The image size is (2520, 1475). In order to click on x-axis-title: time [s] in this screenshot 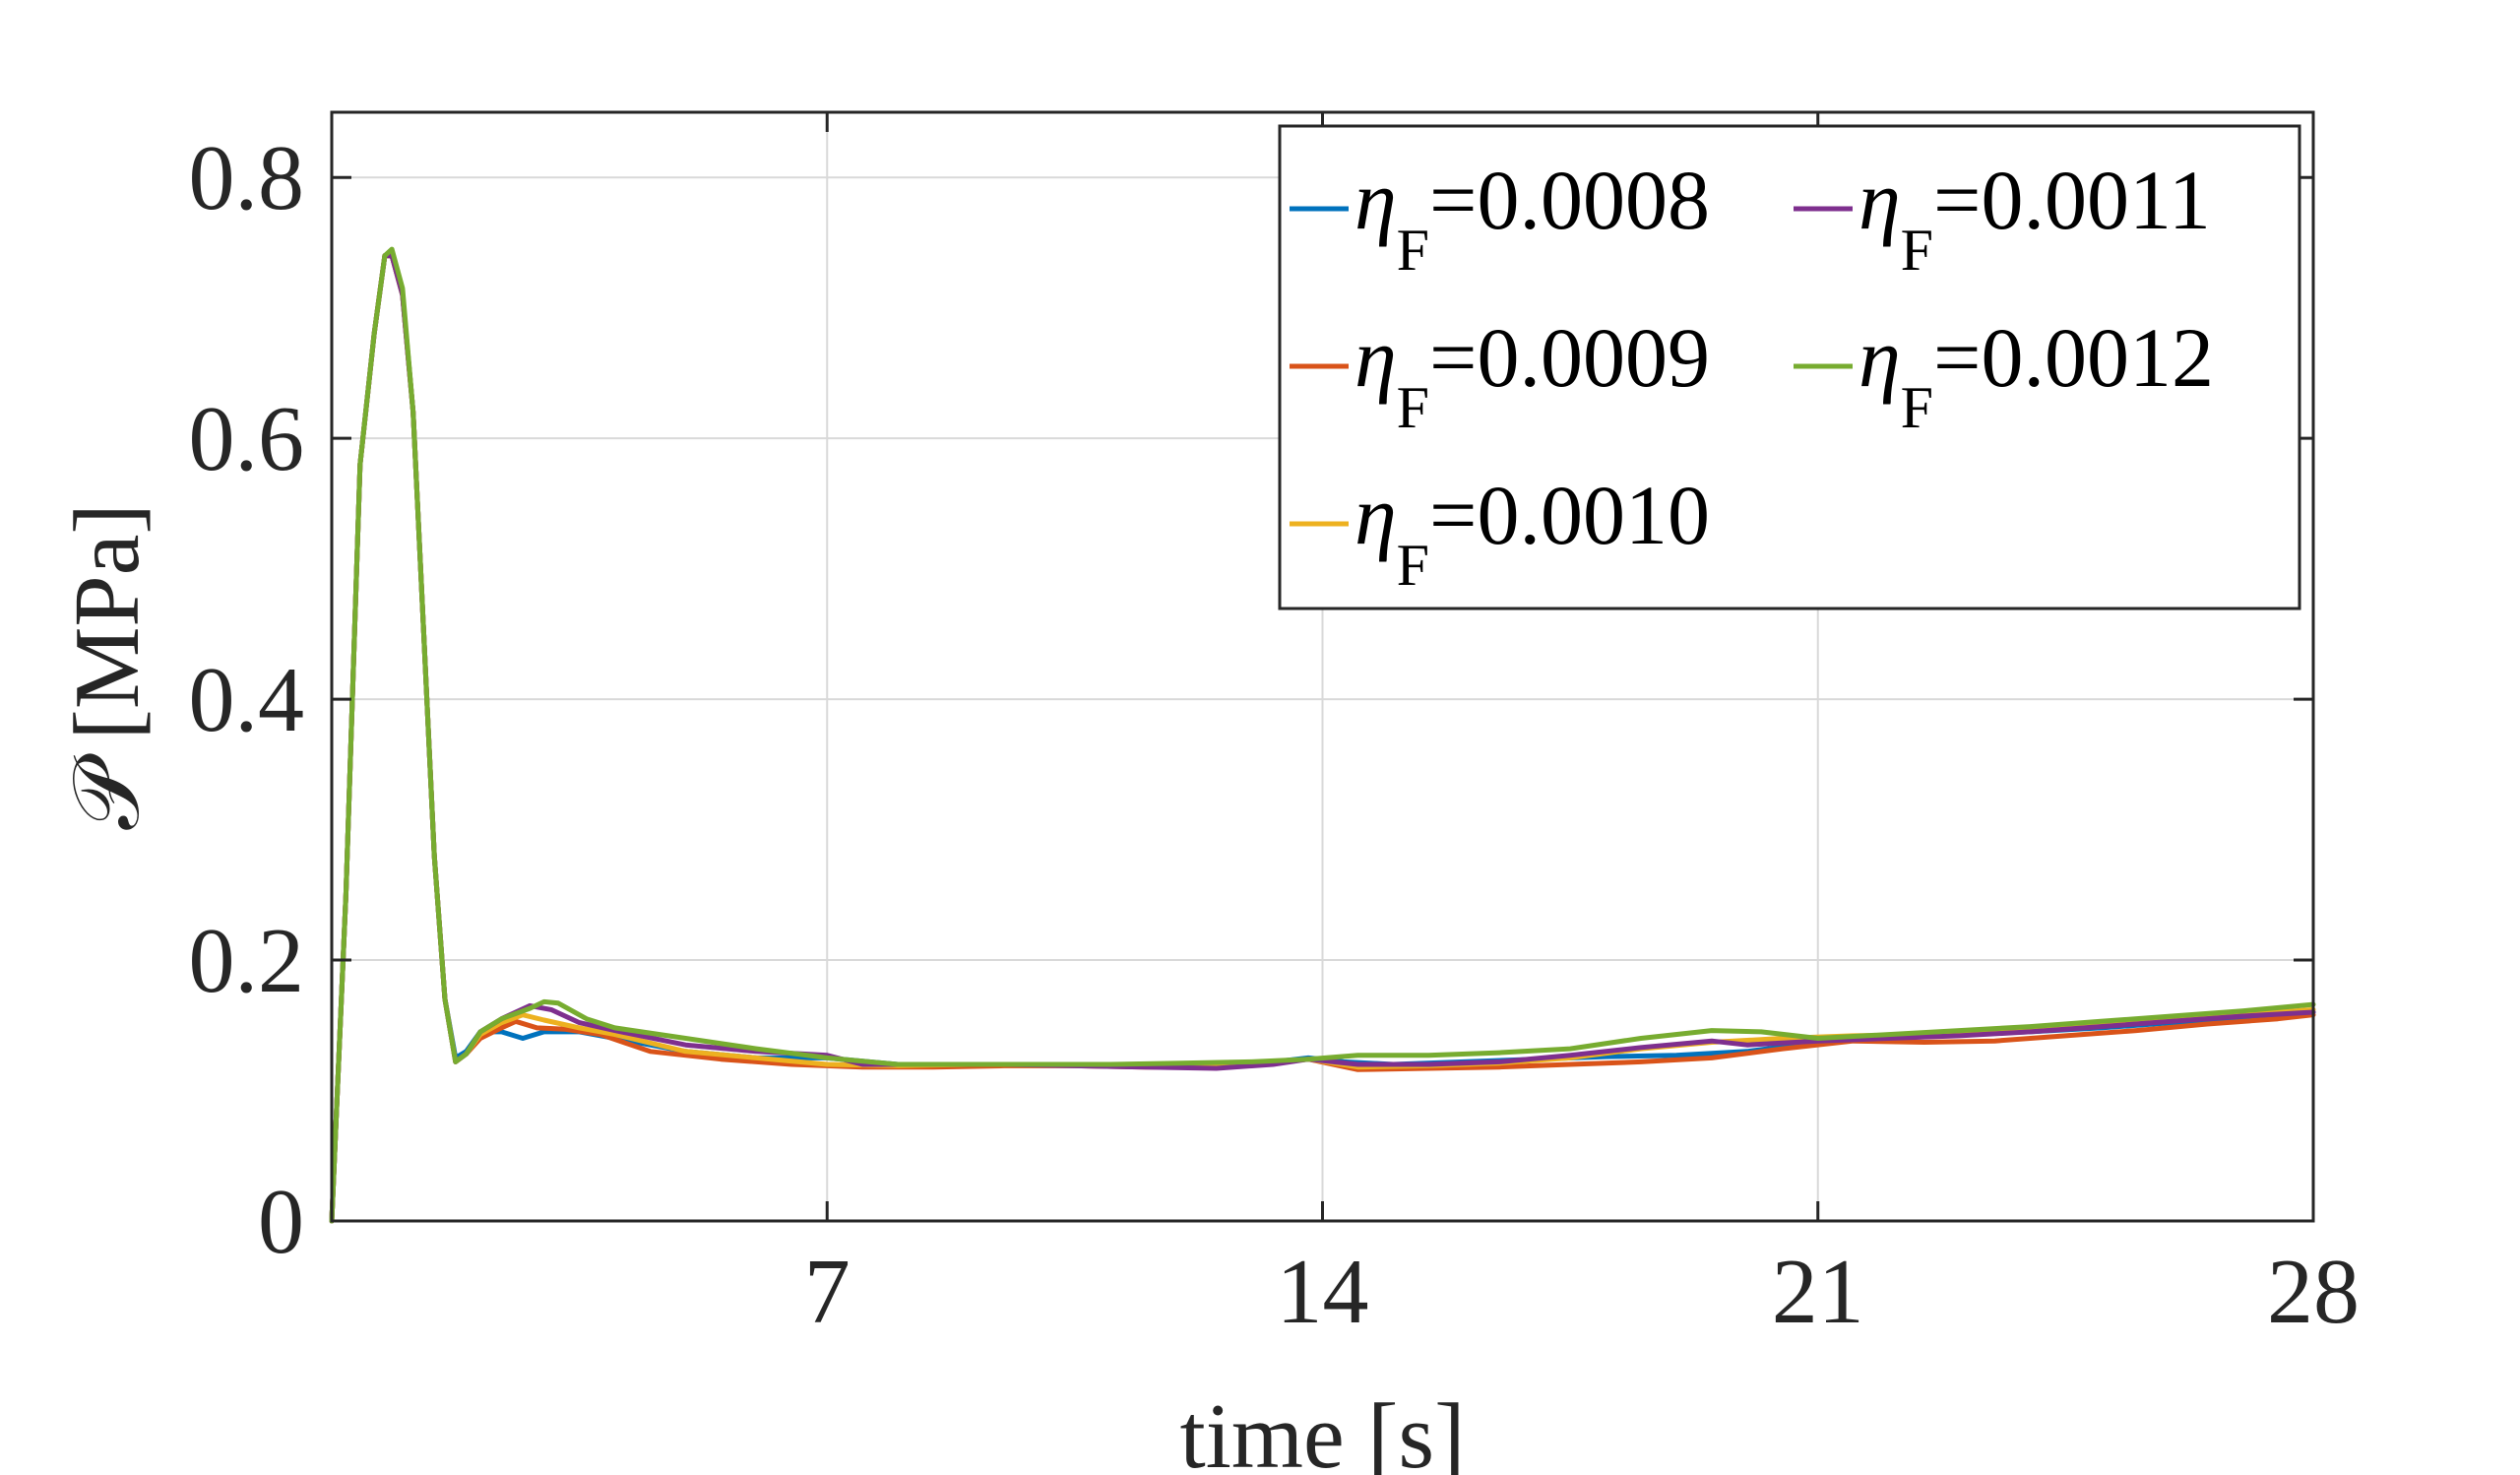, I will do `click(1323, 1430)`.